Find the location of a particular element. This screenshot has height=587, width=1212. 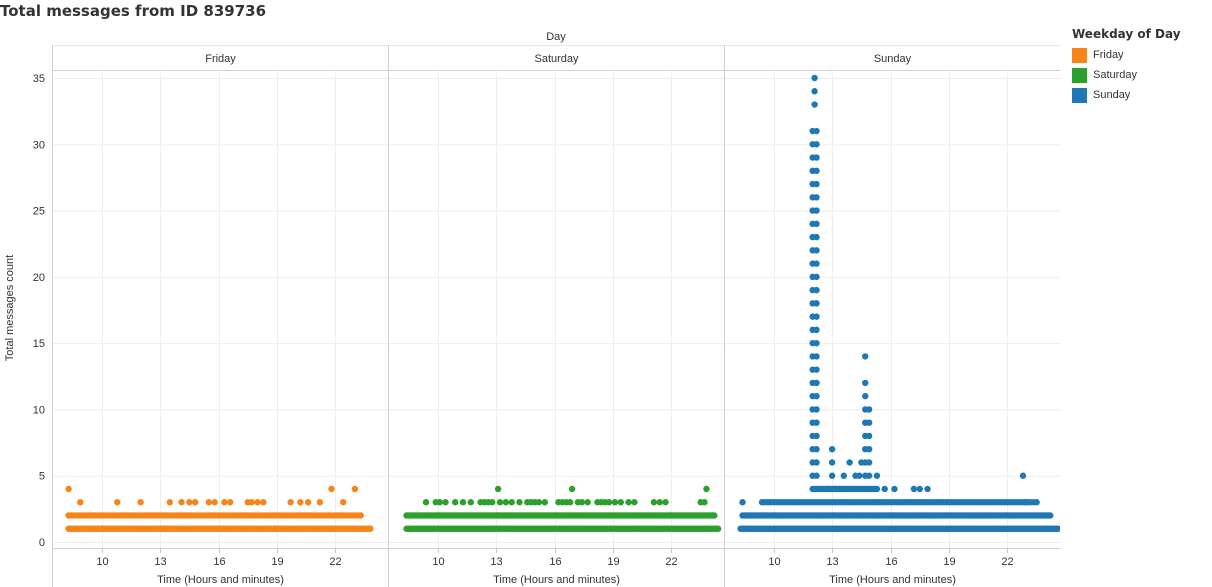

y-tick-label: 30 is located at coordinates (39, 145).